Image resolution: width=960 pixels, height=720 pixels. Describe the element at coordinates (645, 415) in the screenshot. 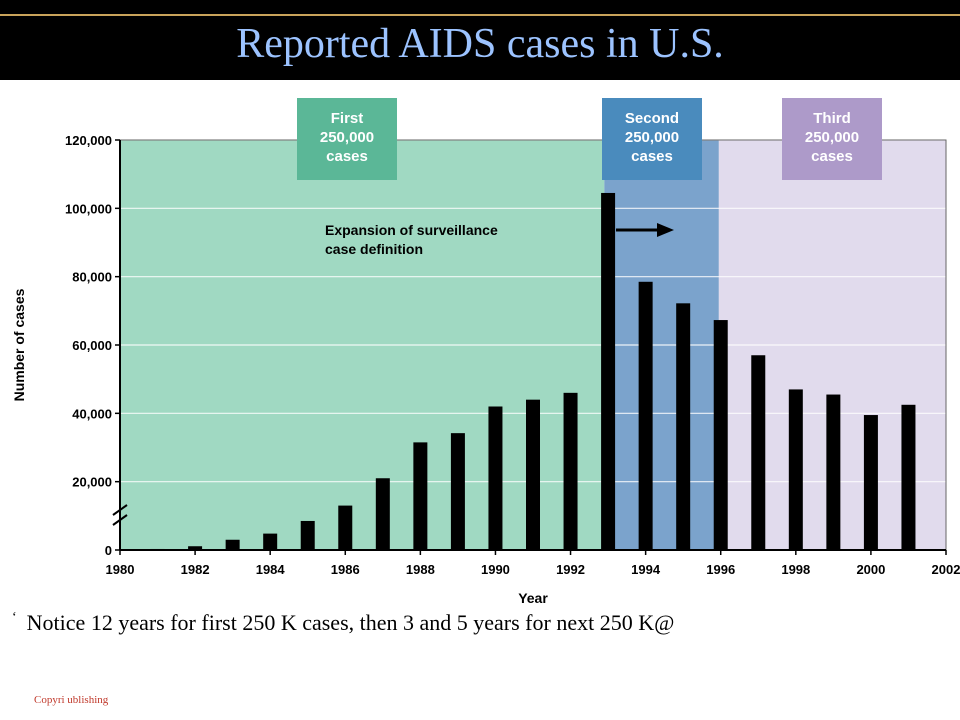

I see `bar-1994` at that location.